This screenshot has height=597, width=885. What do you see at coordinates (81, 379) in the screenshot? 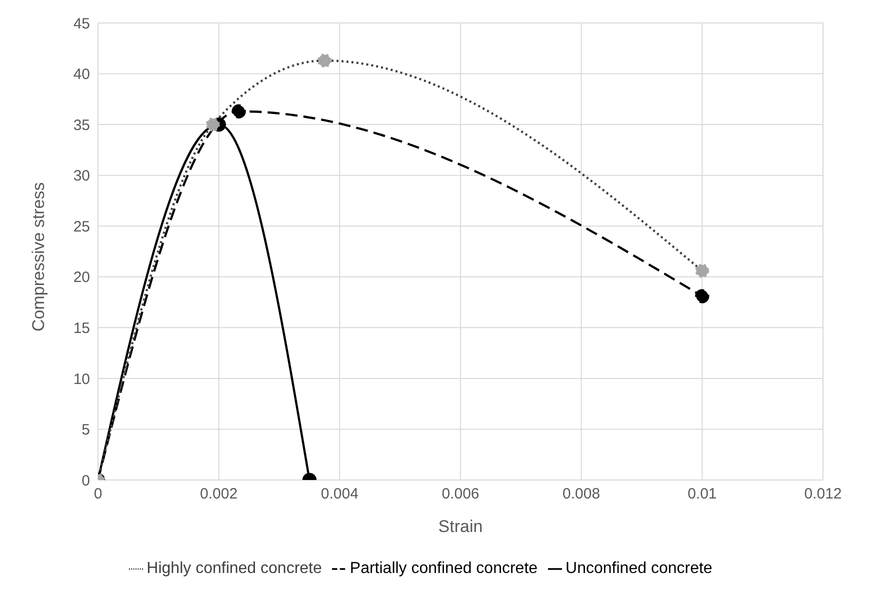
I see `y-tick-label: 10` at bounding box center [81, 379].